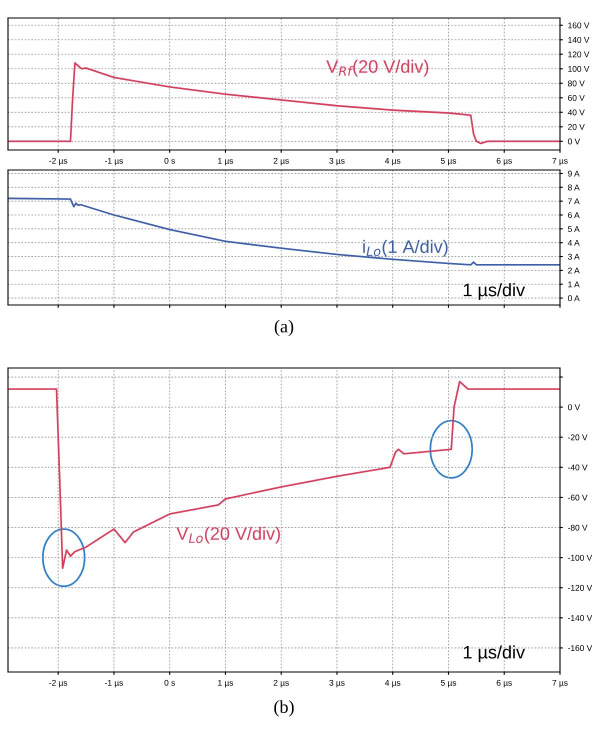 This screenshot has height=736, width=607. What do you see at coordinates (578, 437) in the screenshot?
I see `y-tick-label: -20 V` at bounding box center [578, 437].